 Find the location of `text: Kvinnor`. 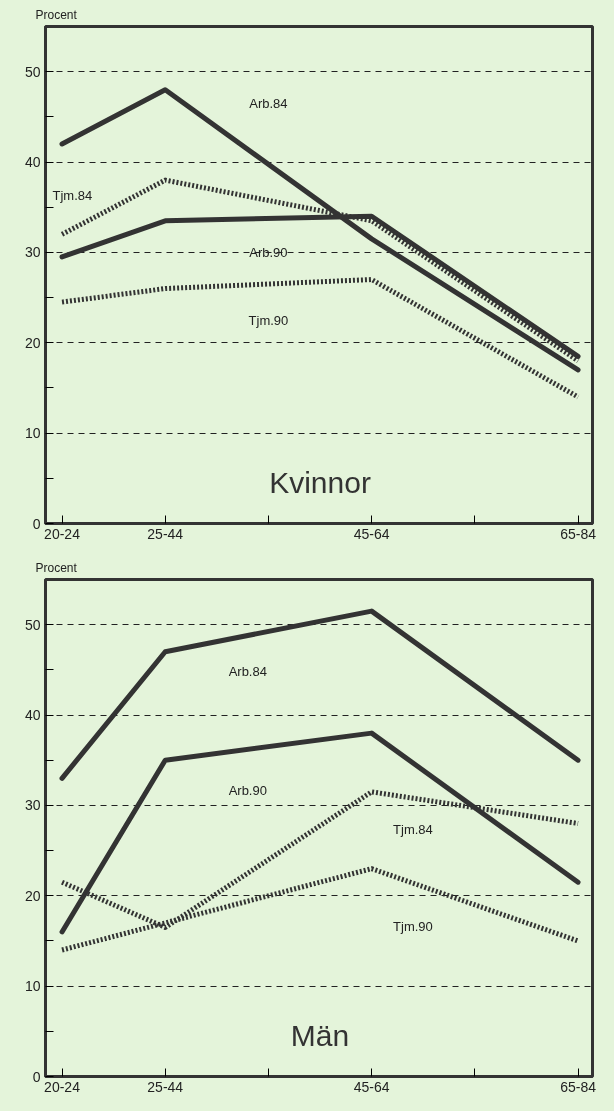

text: Kvinnor is located at coordinates (320, 482).